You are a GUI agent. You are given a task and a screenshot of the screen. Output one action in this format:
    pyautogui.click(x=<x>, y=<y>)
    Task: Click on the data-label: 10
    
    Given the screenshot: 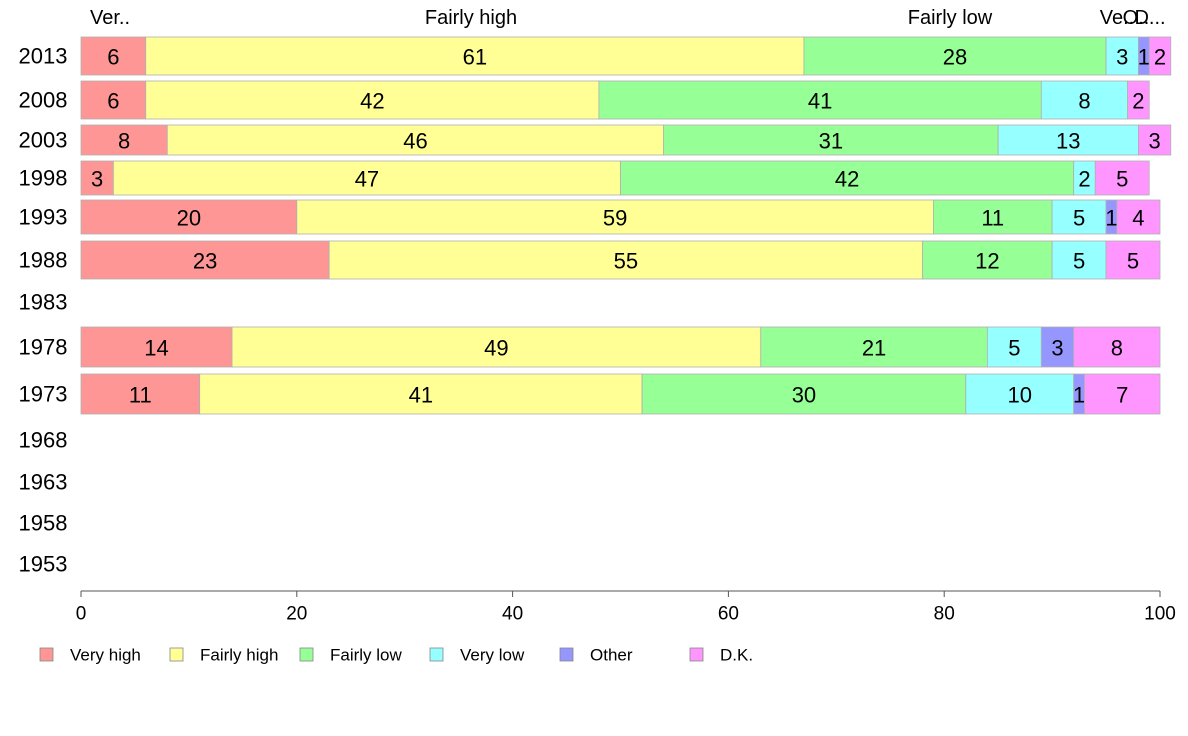 What is the action you would take?
    pyautogui.click(x=1019, y=395)
    